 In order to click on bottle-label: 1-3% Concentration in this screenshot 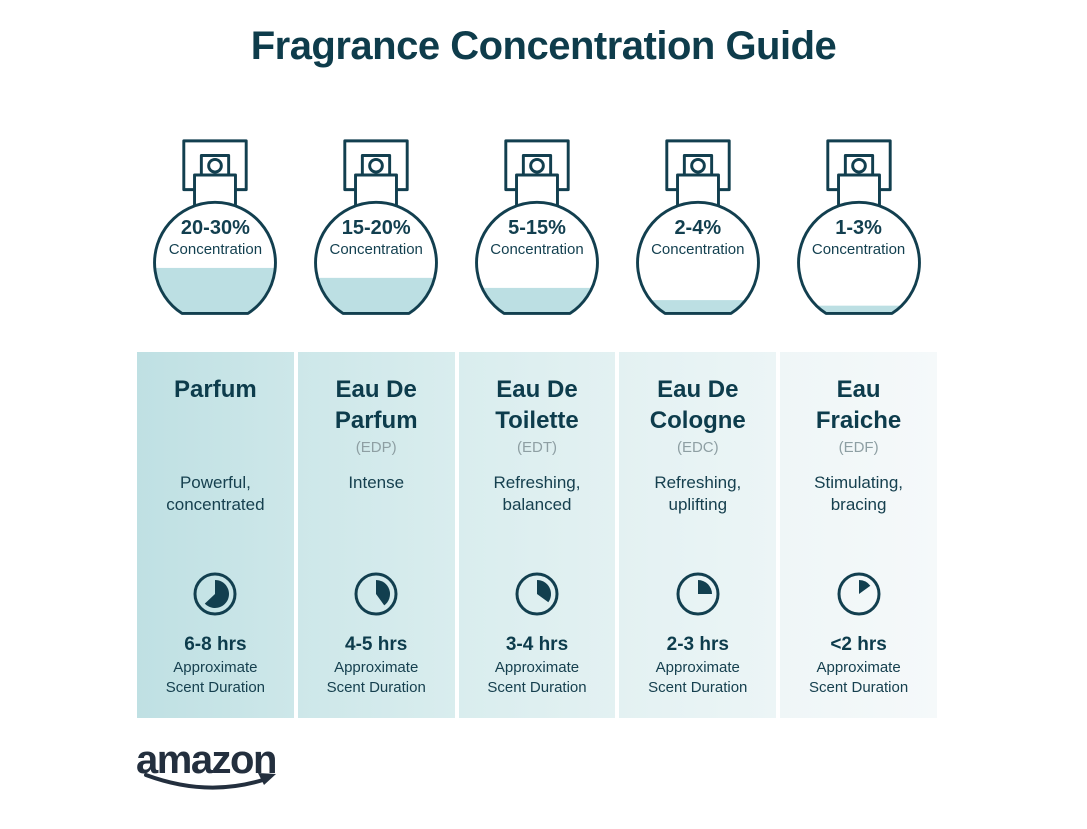, I will do `click(858, 238)`.